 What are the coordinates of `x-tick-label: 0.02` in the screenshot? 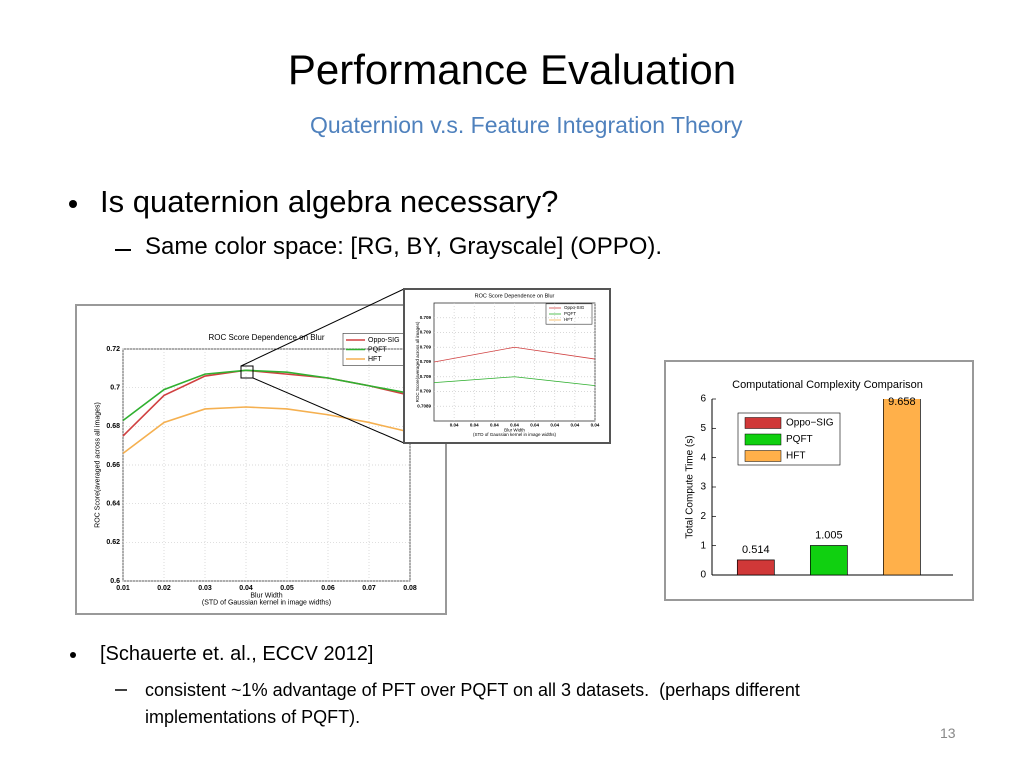 It's located at (164, 588).